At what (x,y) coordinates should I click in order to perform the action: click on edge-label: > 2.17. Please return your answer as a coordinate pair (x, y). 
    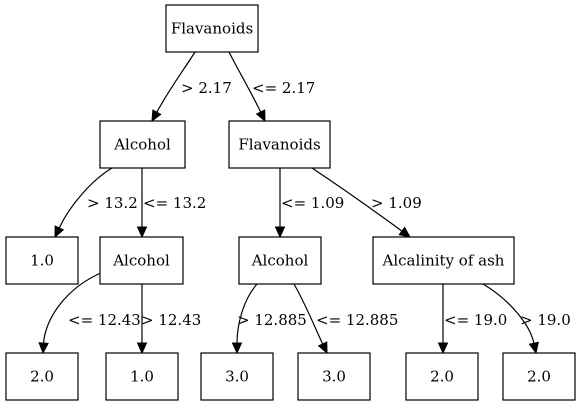
    Looking at the image, I should click on (206, 88).